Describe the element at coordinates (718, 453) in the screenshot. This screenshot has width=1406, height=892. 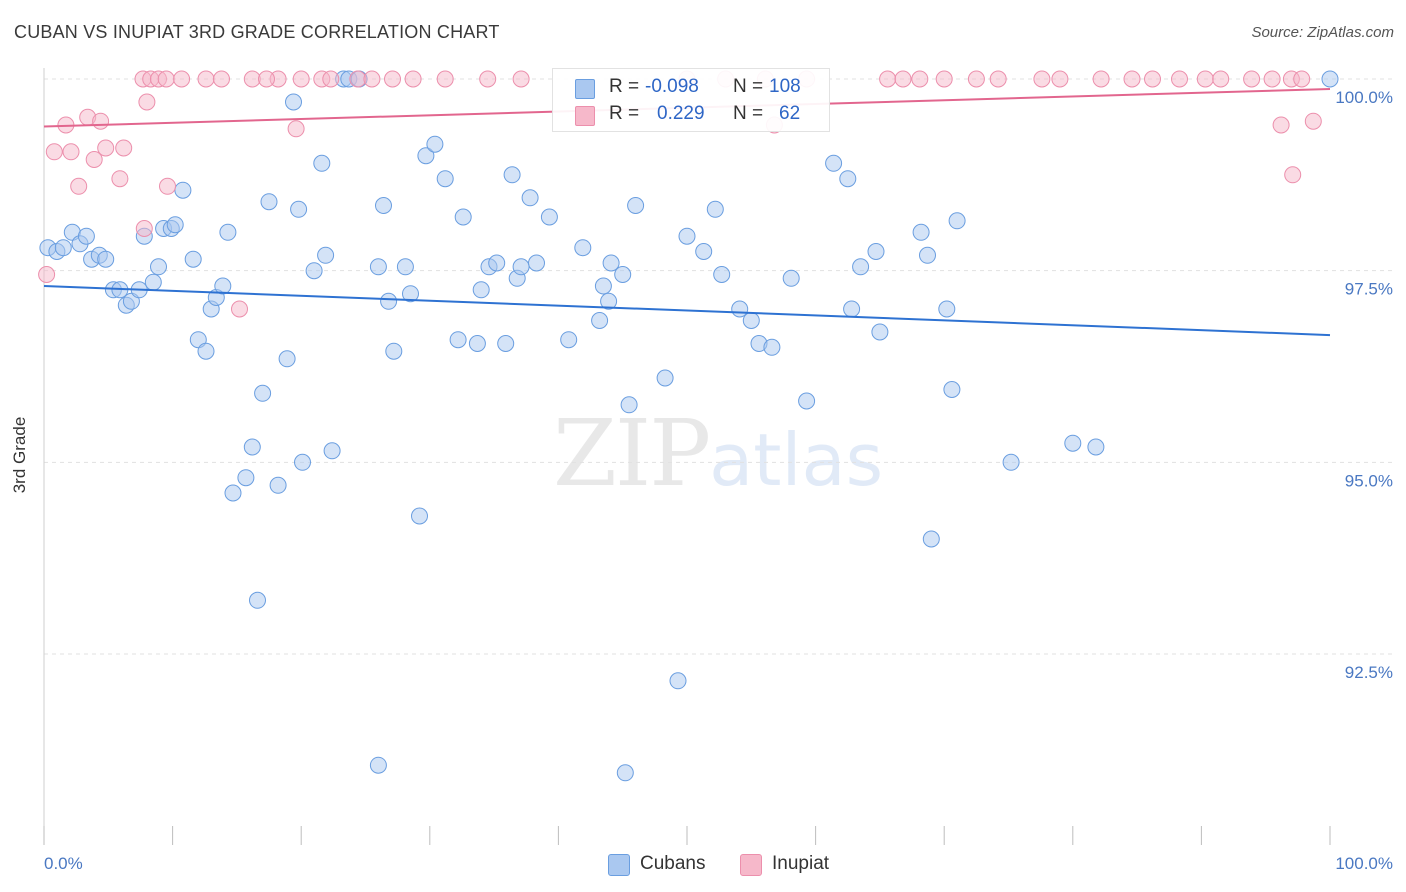
I see `watermark: ZIPatlas` at that location.